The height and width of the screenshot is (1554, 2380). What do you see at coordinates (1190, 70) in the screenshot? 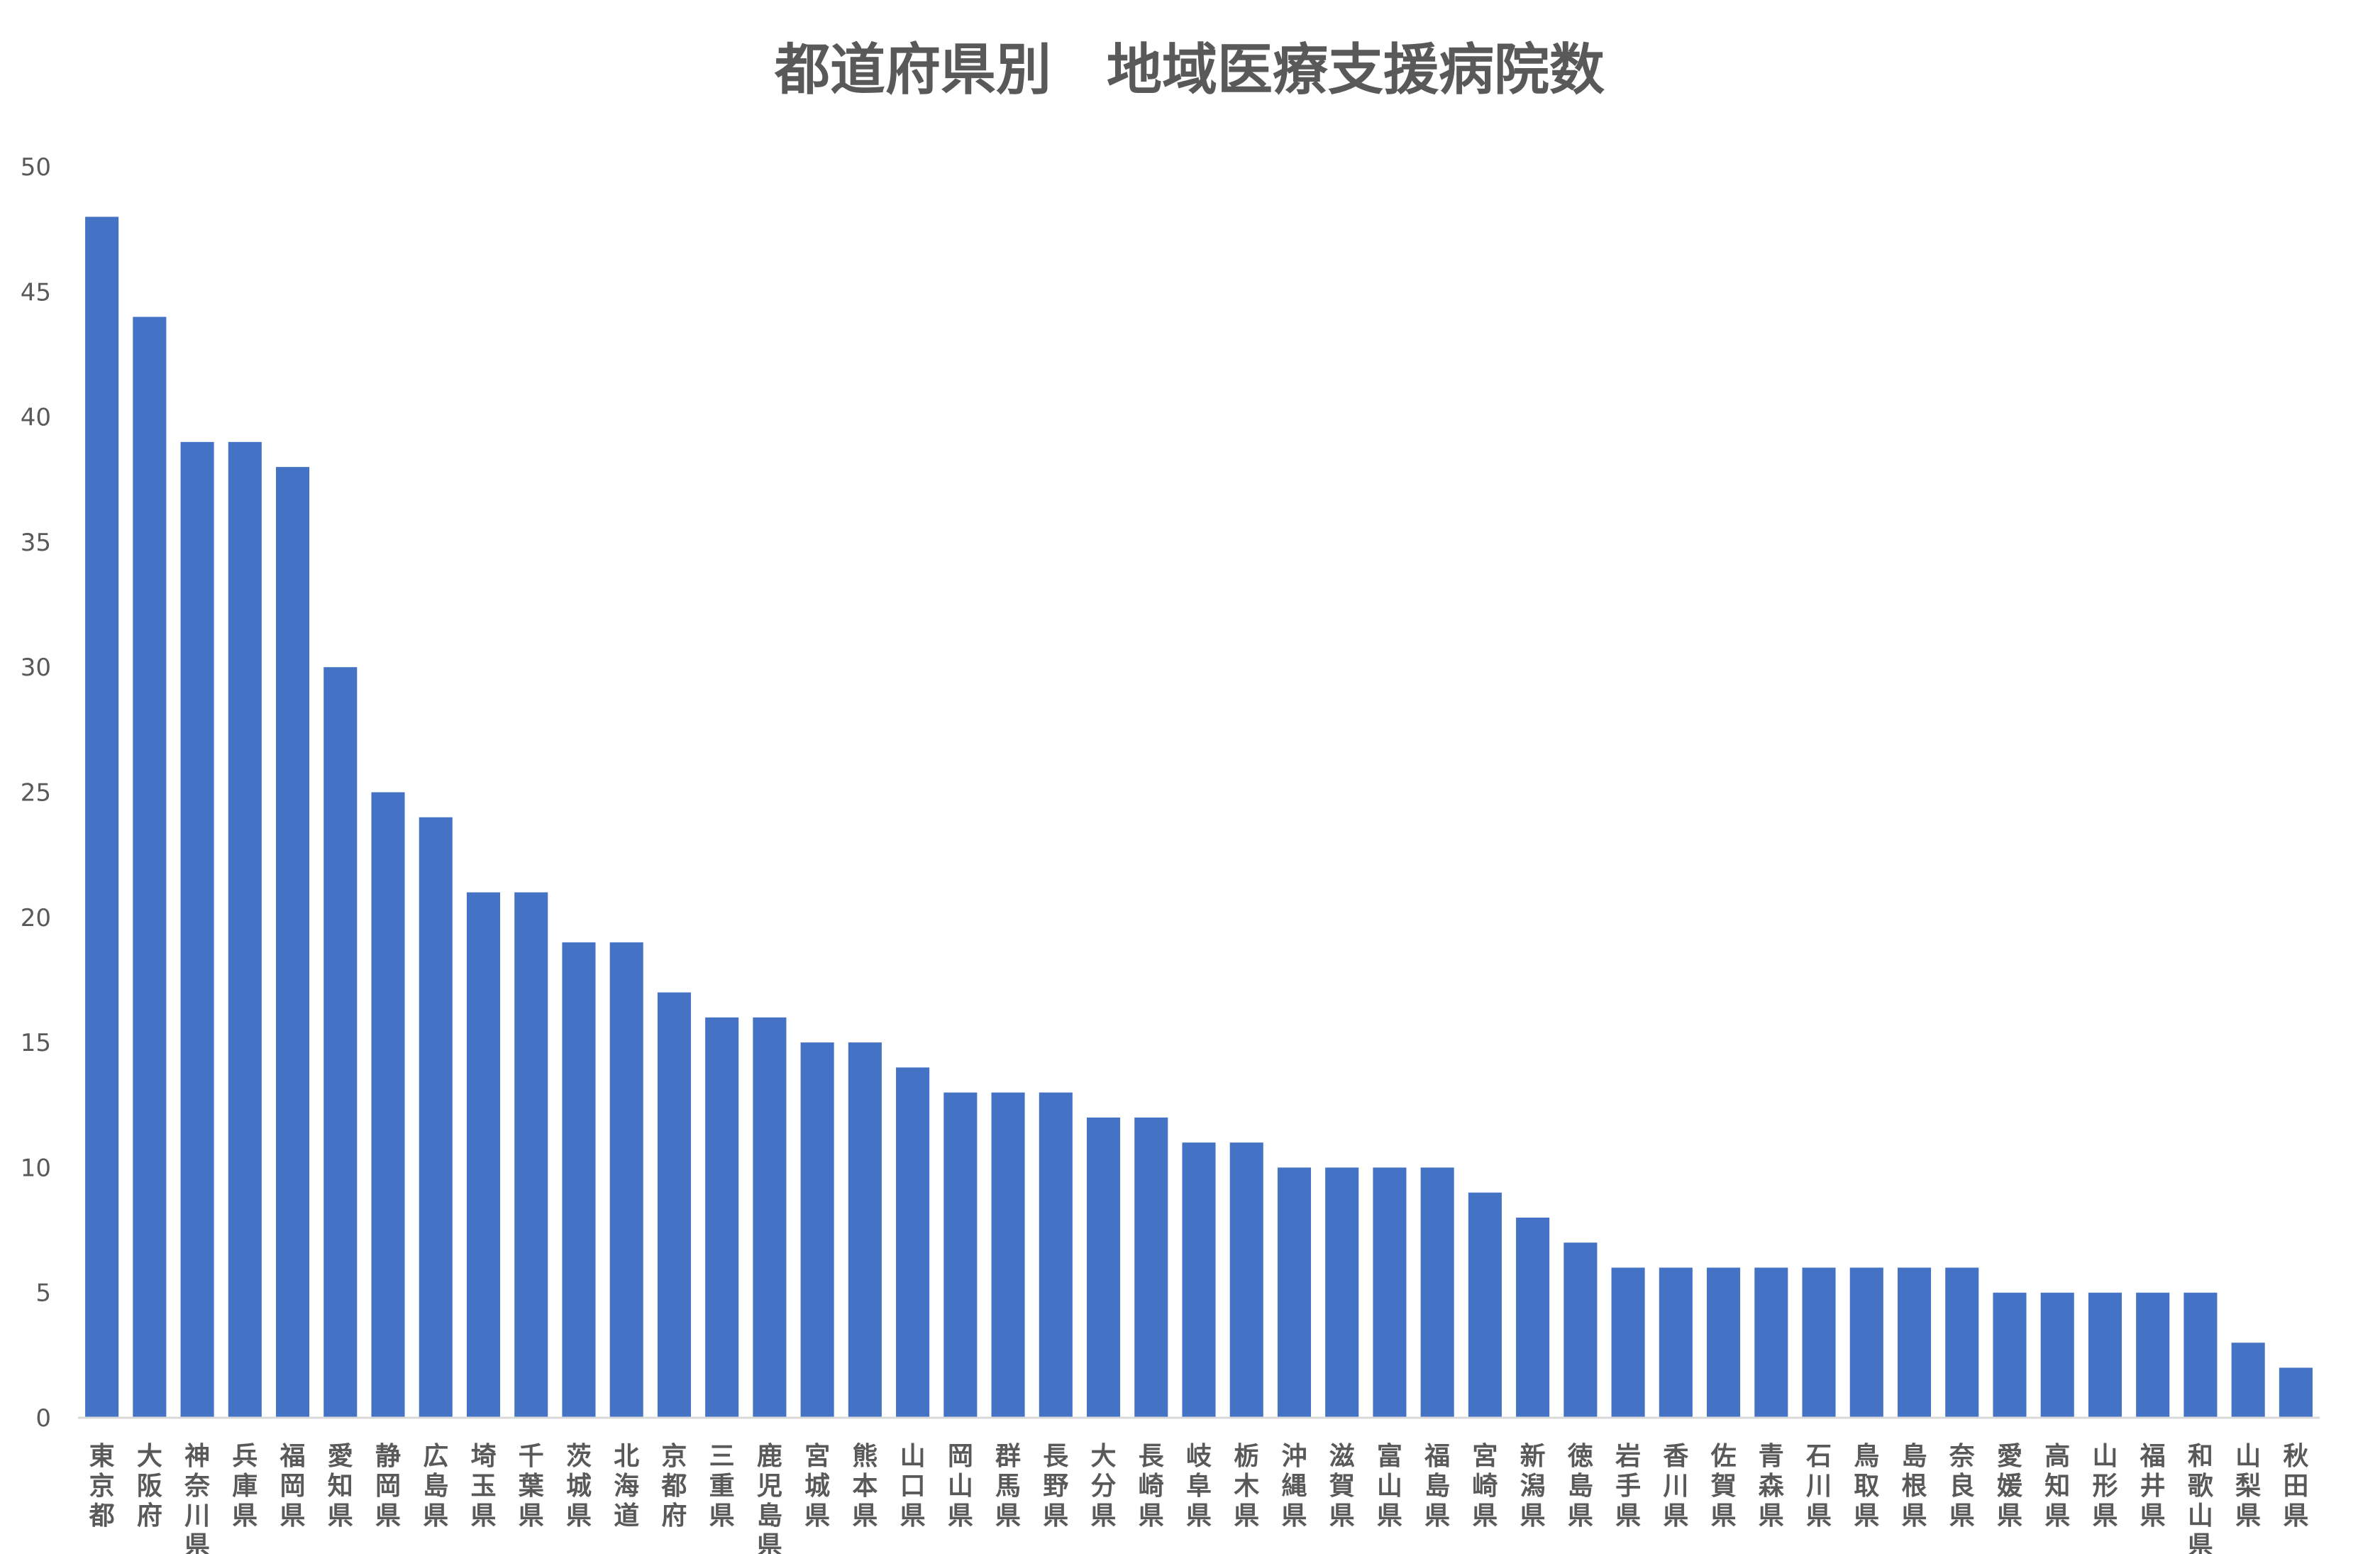
I see `chart-title: 都道府県別 地域医療支援病院数` at bounding box center [1190, 70].